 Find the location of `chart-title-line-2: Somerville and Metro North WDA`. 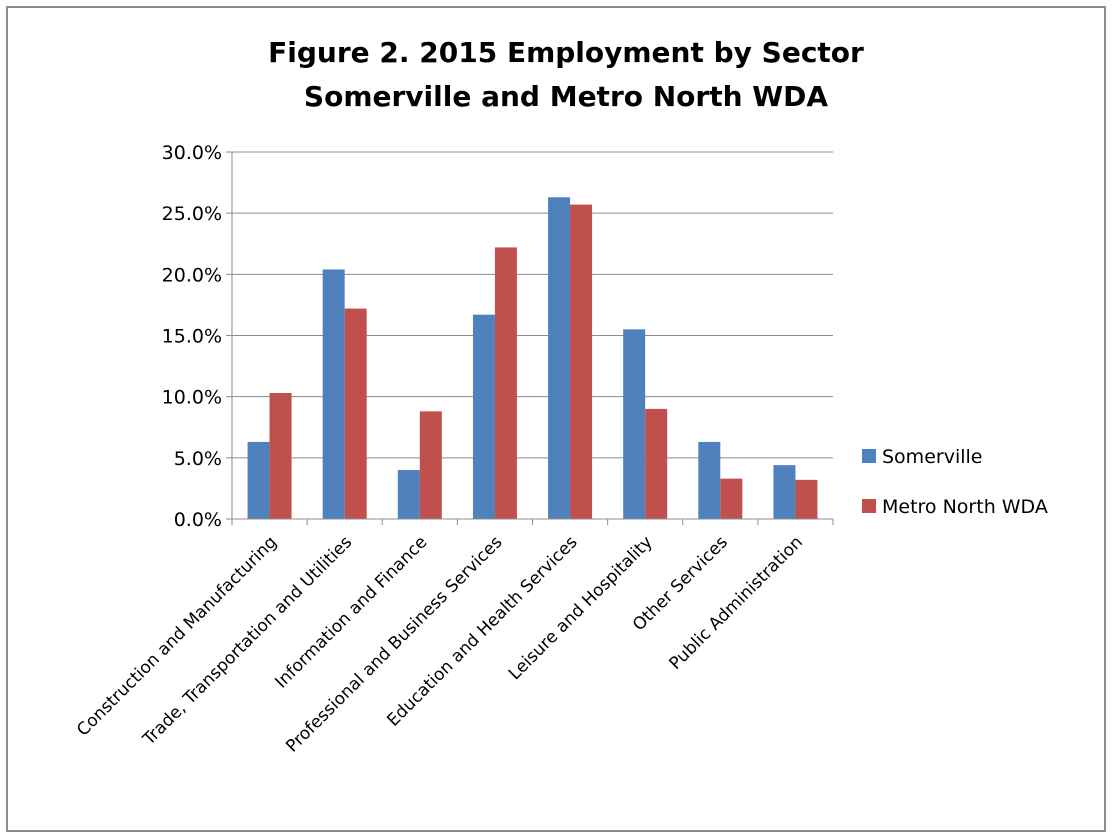

chart-title-line-2: Somerville and Metro North WDA is located at coordinates (566, 96).